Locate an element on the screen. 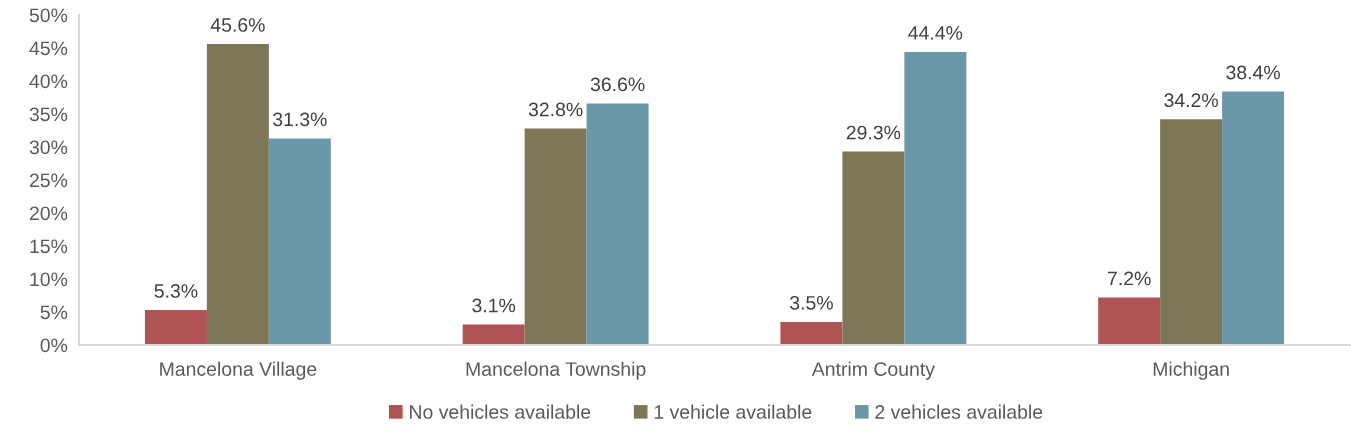 This screenshot has width=1351, height=438. data-label: 7.2% is located at coordinates (1129, 278).